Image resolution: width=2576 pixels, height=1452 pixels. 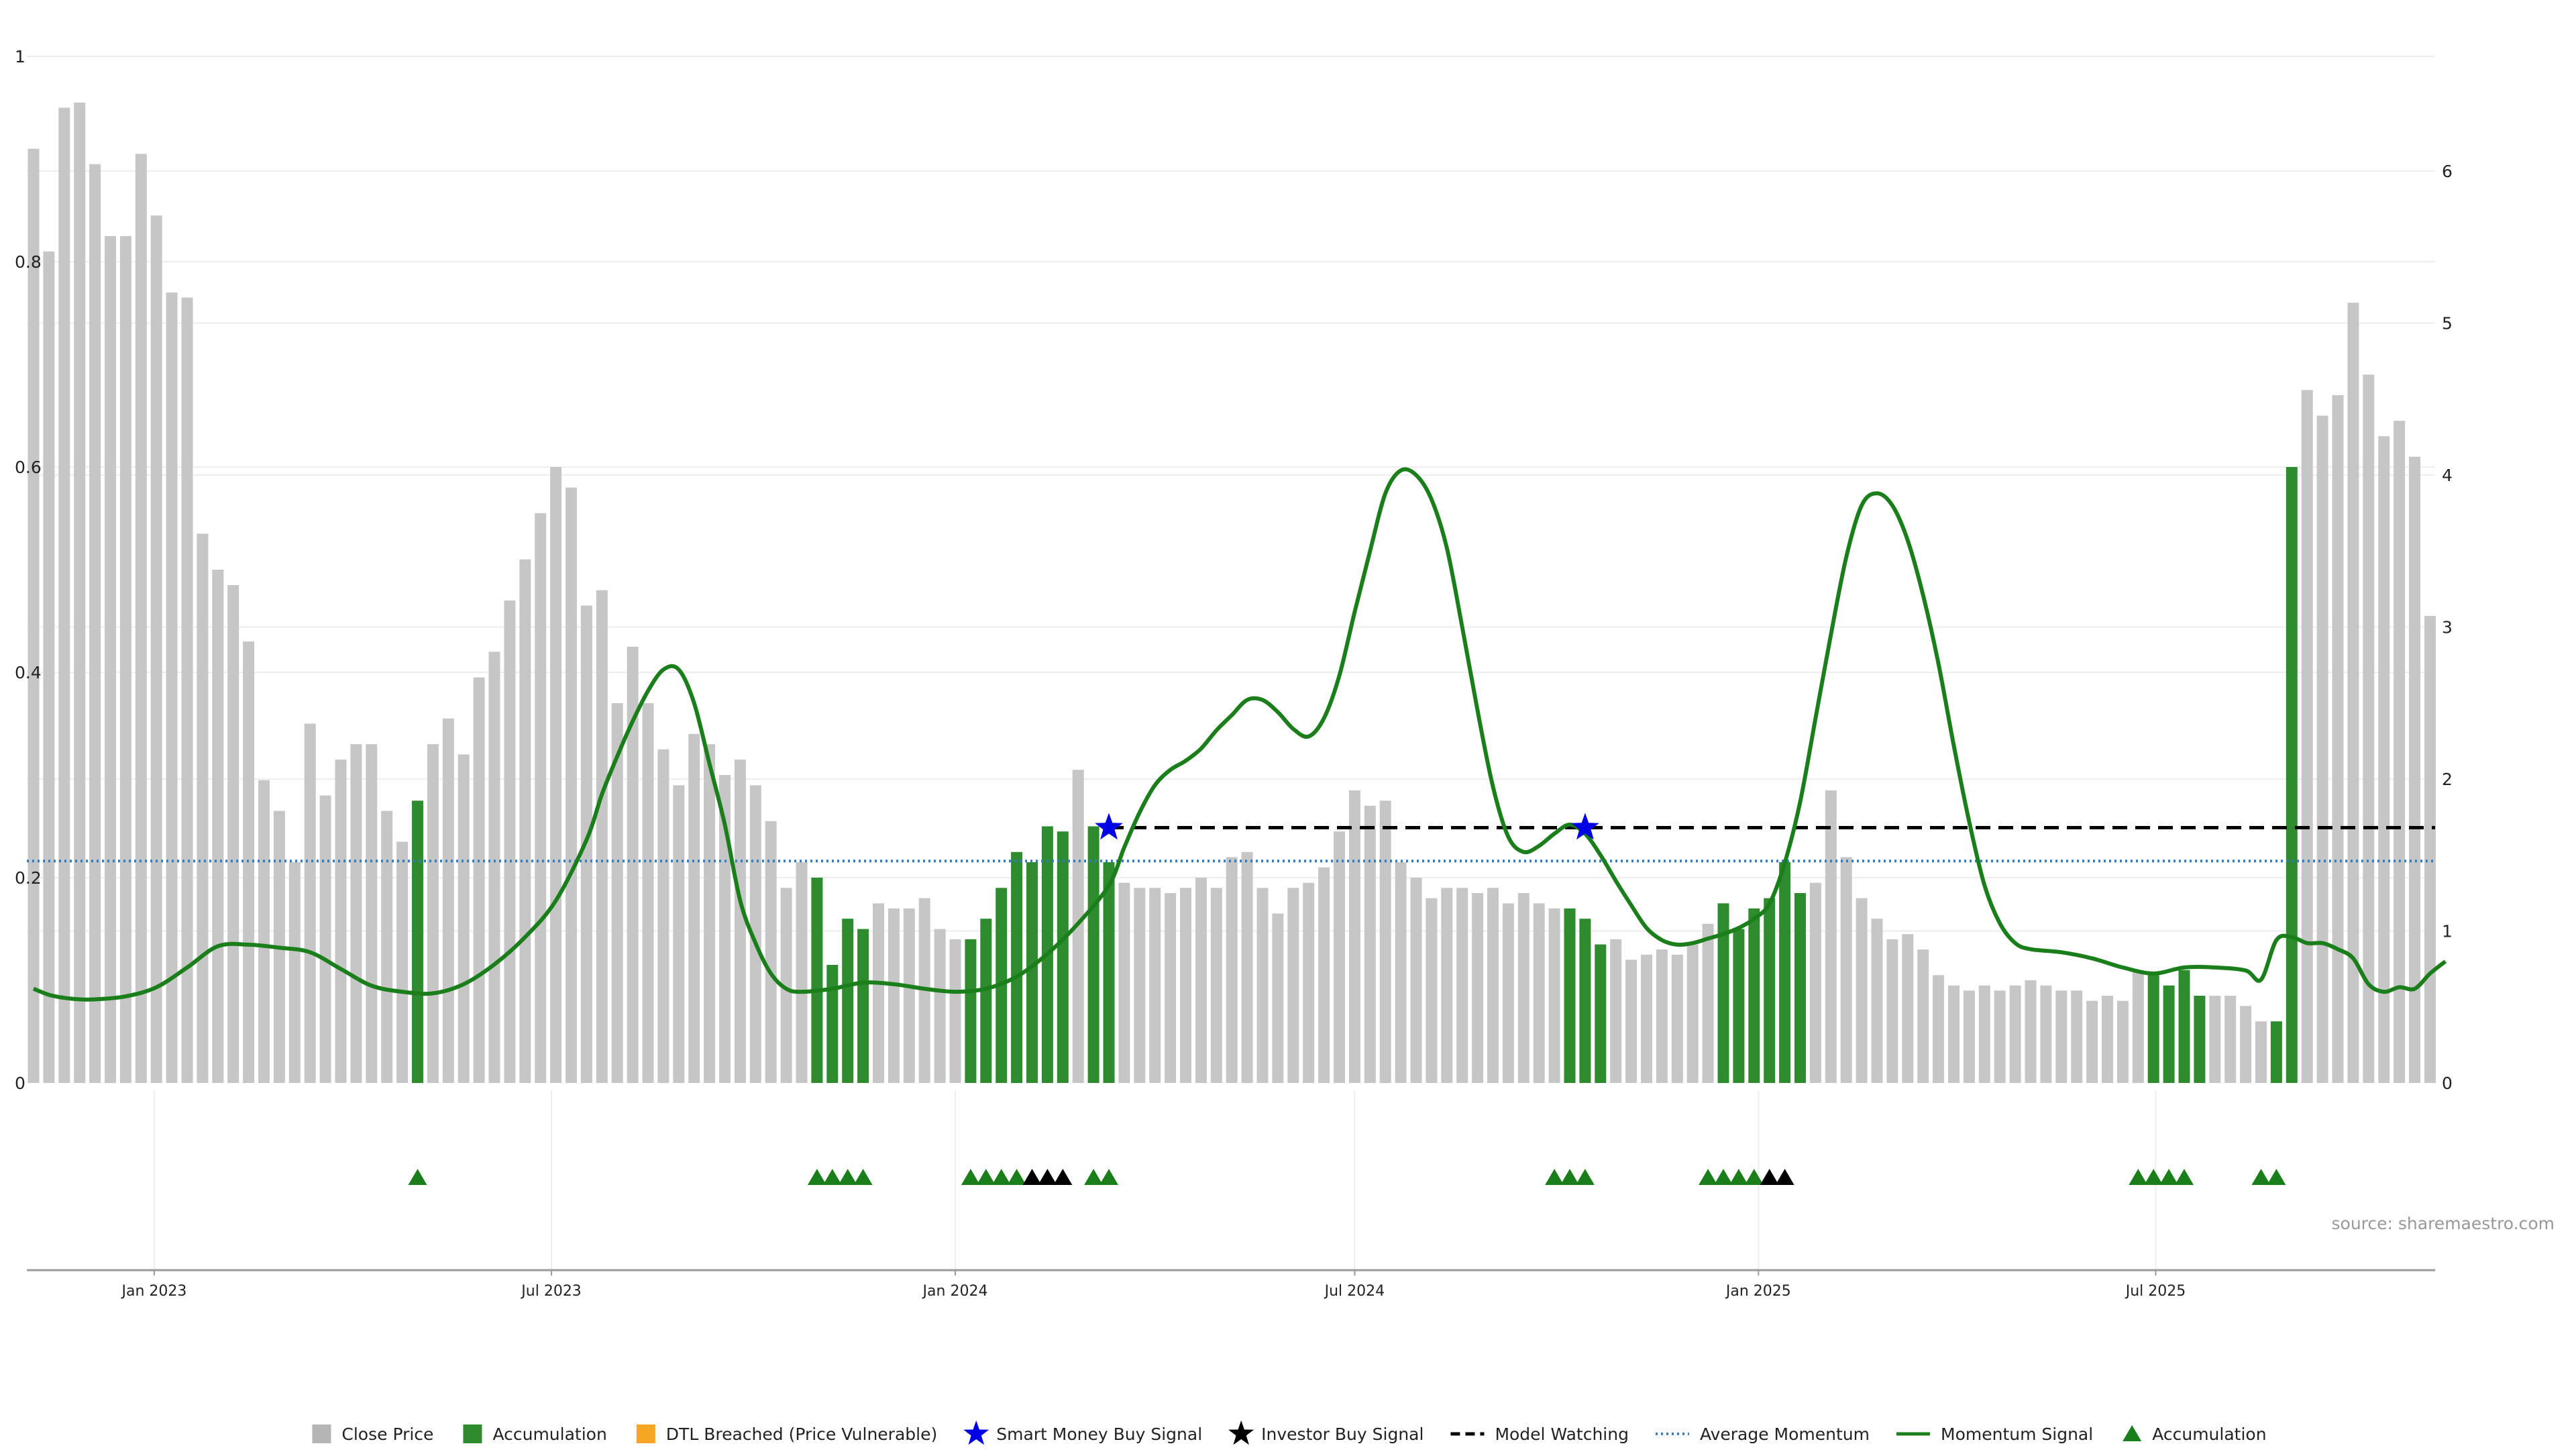 I want to click on x-tick-label: Jul 2024, so click(x=1354, y=1291).